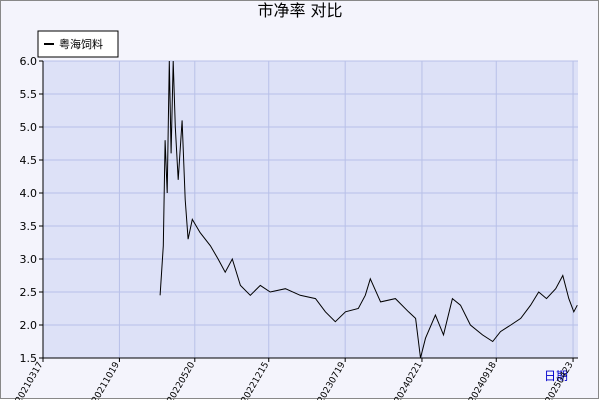  What do you see at coordinates (29, 292) in the screenshot?
I see `y-tick-label: 2.5` at bounding box center [29, 292].